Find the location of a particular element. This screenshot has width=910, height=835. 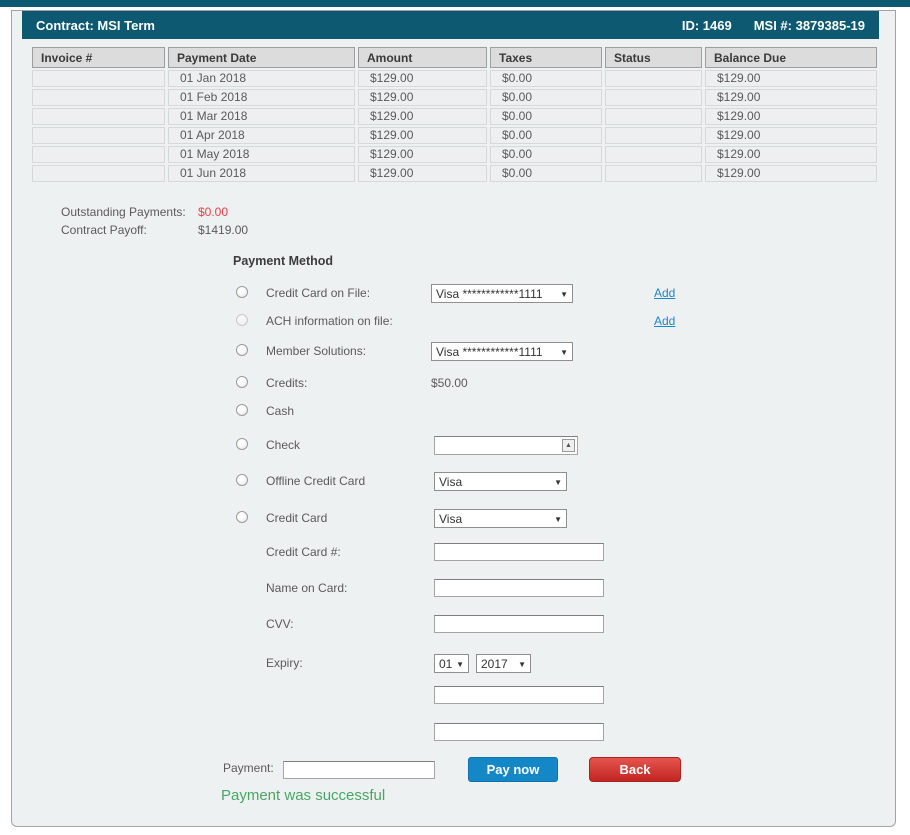

contract-id: ID: 1469 is located at coordinates (706, 25).